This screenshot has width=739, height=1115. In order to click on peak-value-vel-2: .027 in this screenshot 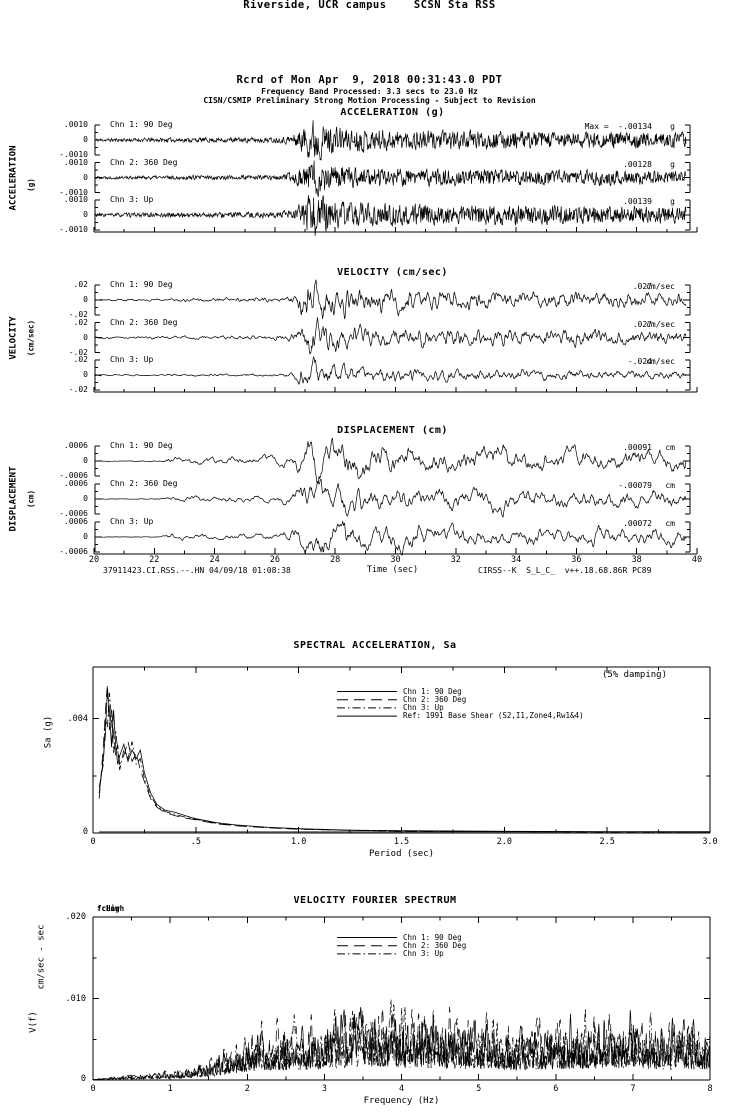, I will do `click(642, 324)`.